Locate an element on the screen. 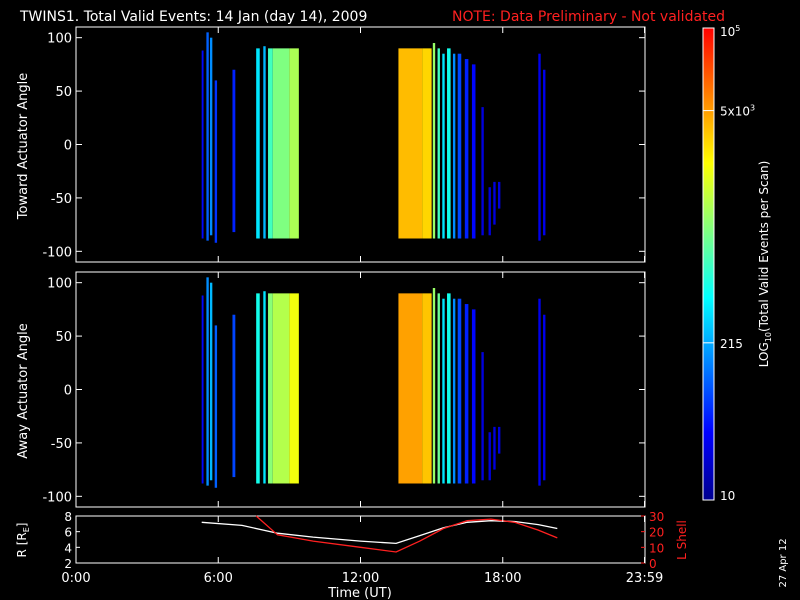  colorbar is located at coordinates (708, 264).